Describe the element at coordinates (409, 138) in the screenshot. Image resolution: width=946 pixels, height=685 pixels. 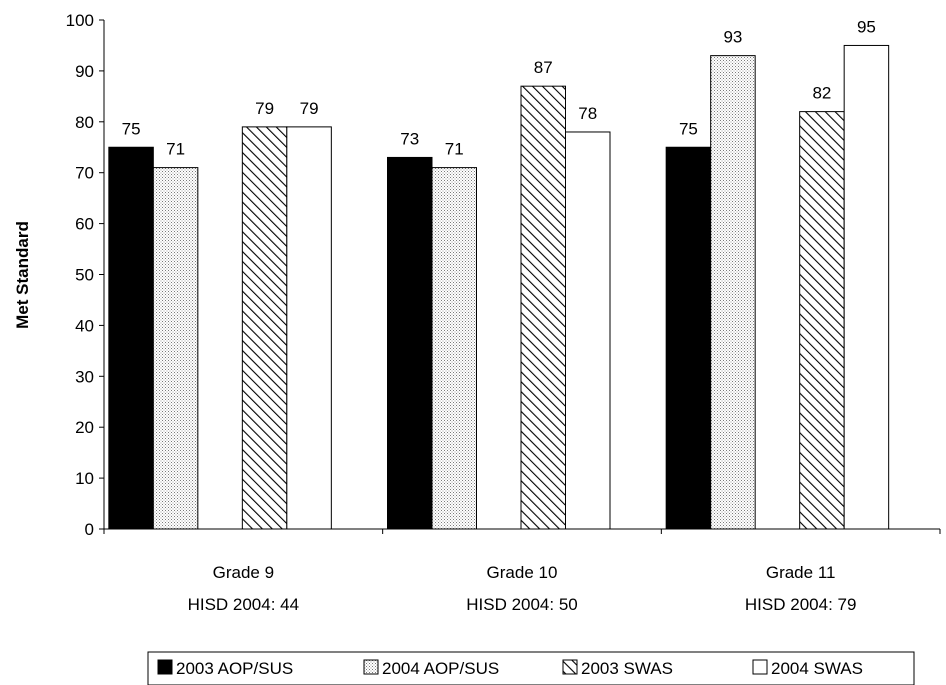
I see `data-label: 73` at that location.